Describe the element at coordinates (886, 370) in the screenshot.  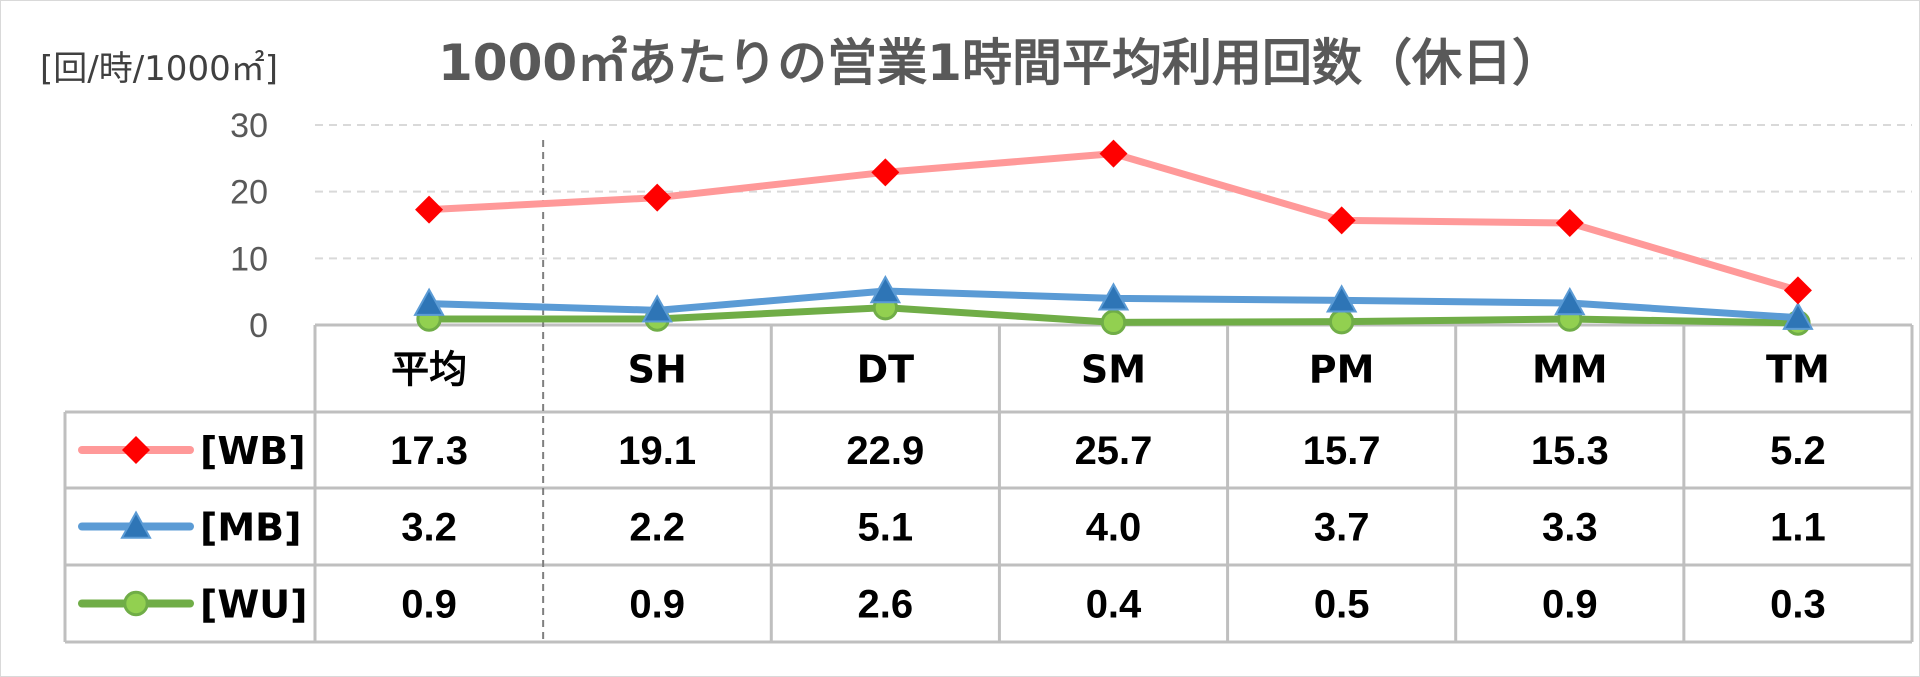
I see `category-label: DT` at that location.